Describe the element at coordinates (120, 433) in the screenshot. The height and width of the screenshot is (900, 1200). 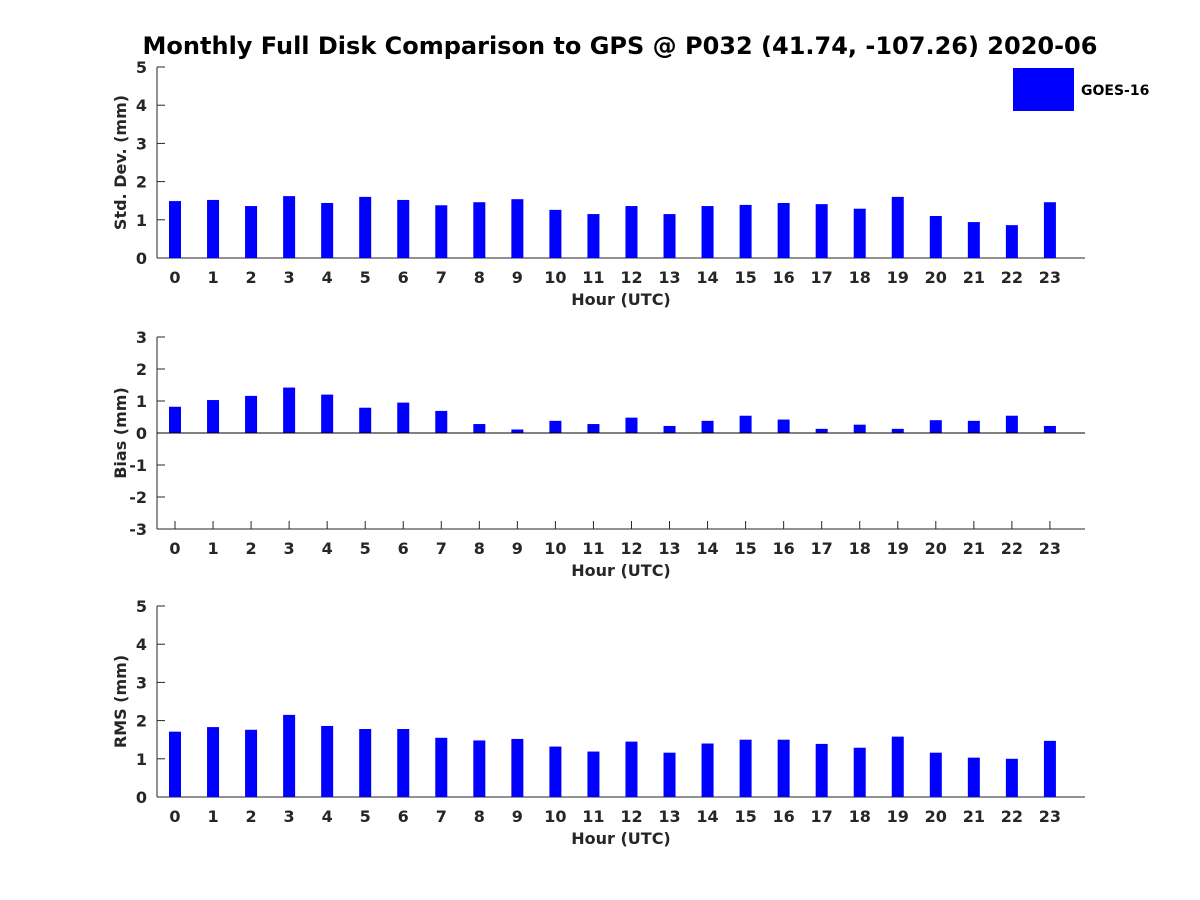
I see `y-axis-label: Bias (mm)` at that location.